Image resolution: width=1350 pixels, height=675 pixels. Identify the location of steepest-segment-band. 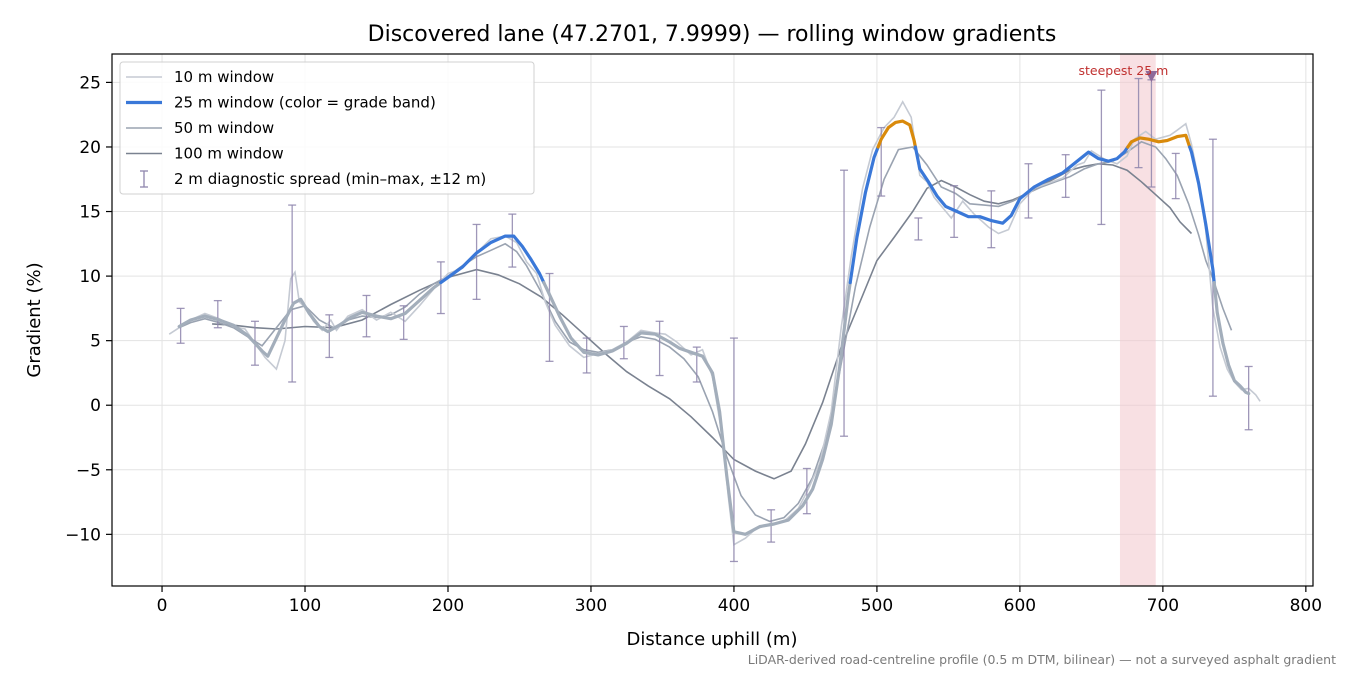
(1137, 320).